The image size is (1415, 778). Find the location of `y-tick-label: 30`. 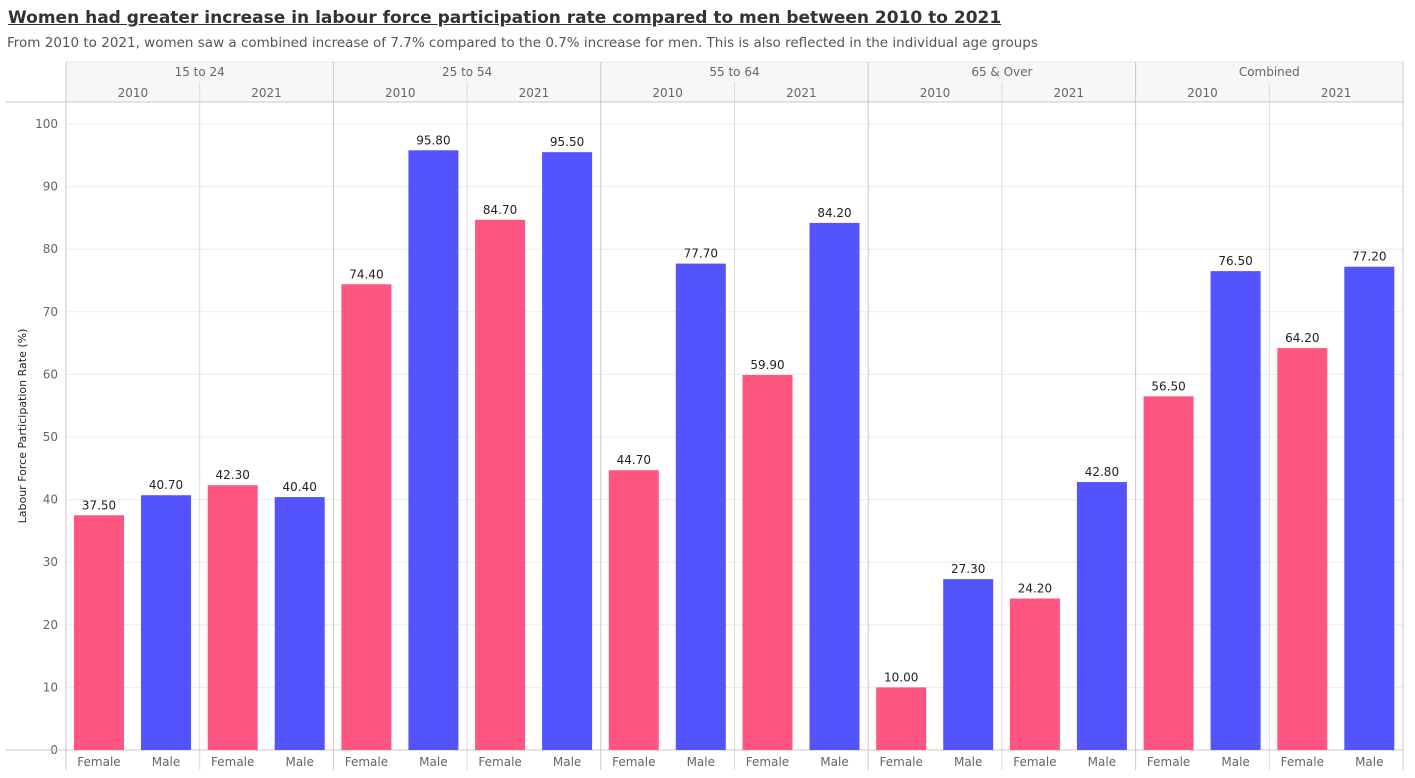

y-tick-label: 30 is located at coordinates (50, 562).